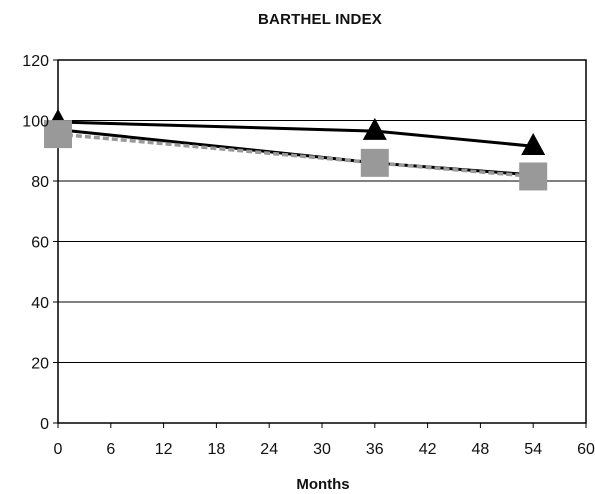  Describe the element at coordinates (322, 449) in the screenshot. I see `x-tick-label-30: 30` at that location.